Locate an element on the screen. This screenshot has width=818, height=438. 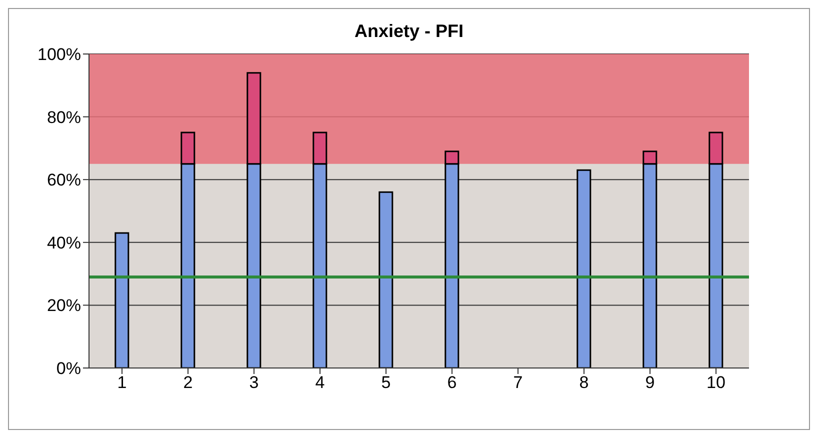
x-tick-label: 2 is located at coordinates (188, 382).